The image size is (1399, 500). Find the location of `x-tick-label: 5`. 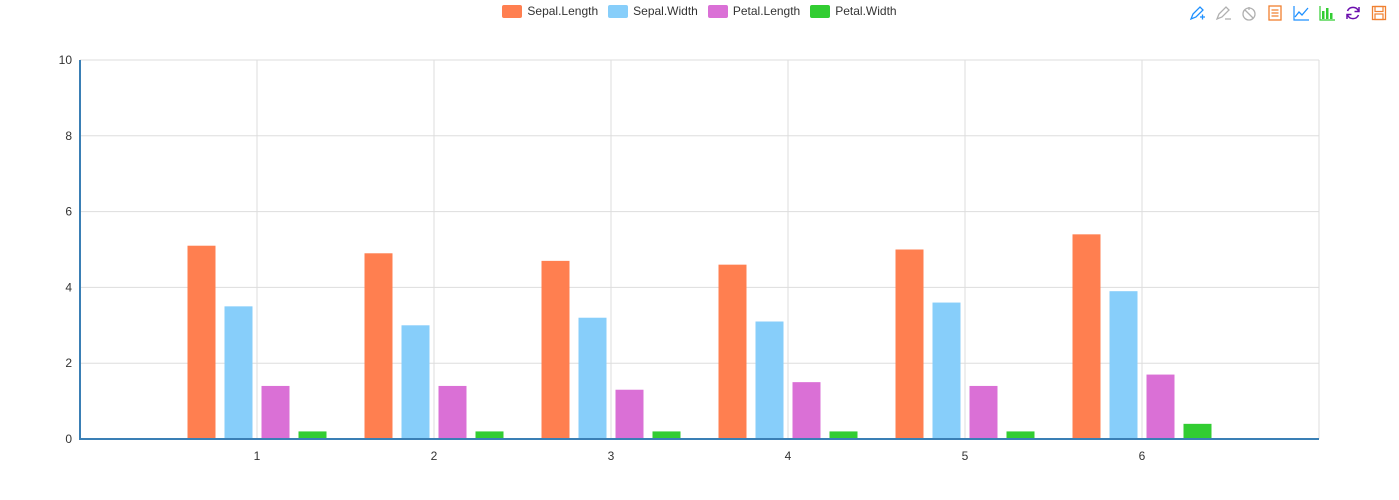

x-tick-label: 5 is located at coordinates (965, 456).